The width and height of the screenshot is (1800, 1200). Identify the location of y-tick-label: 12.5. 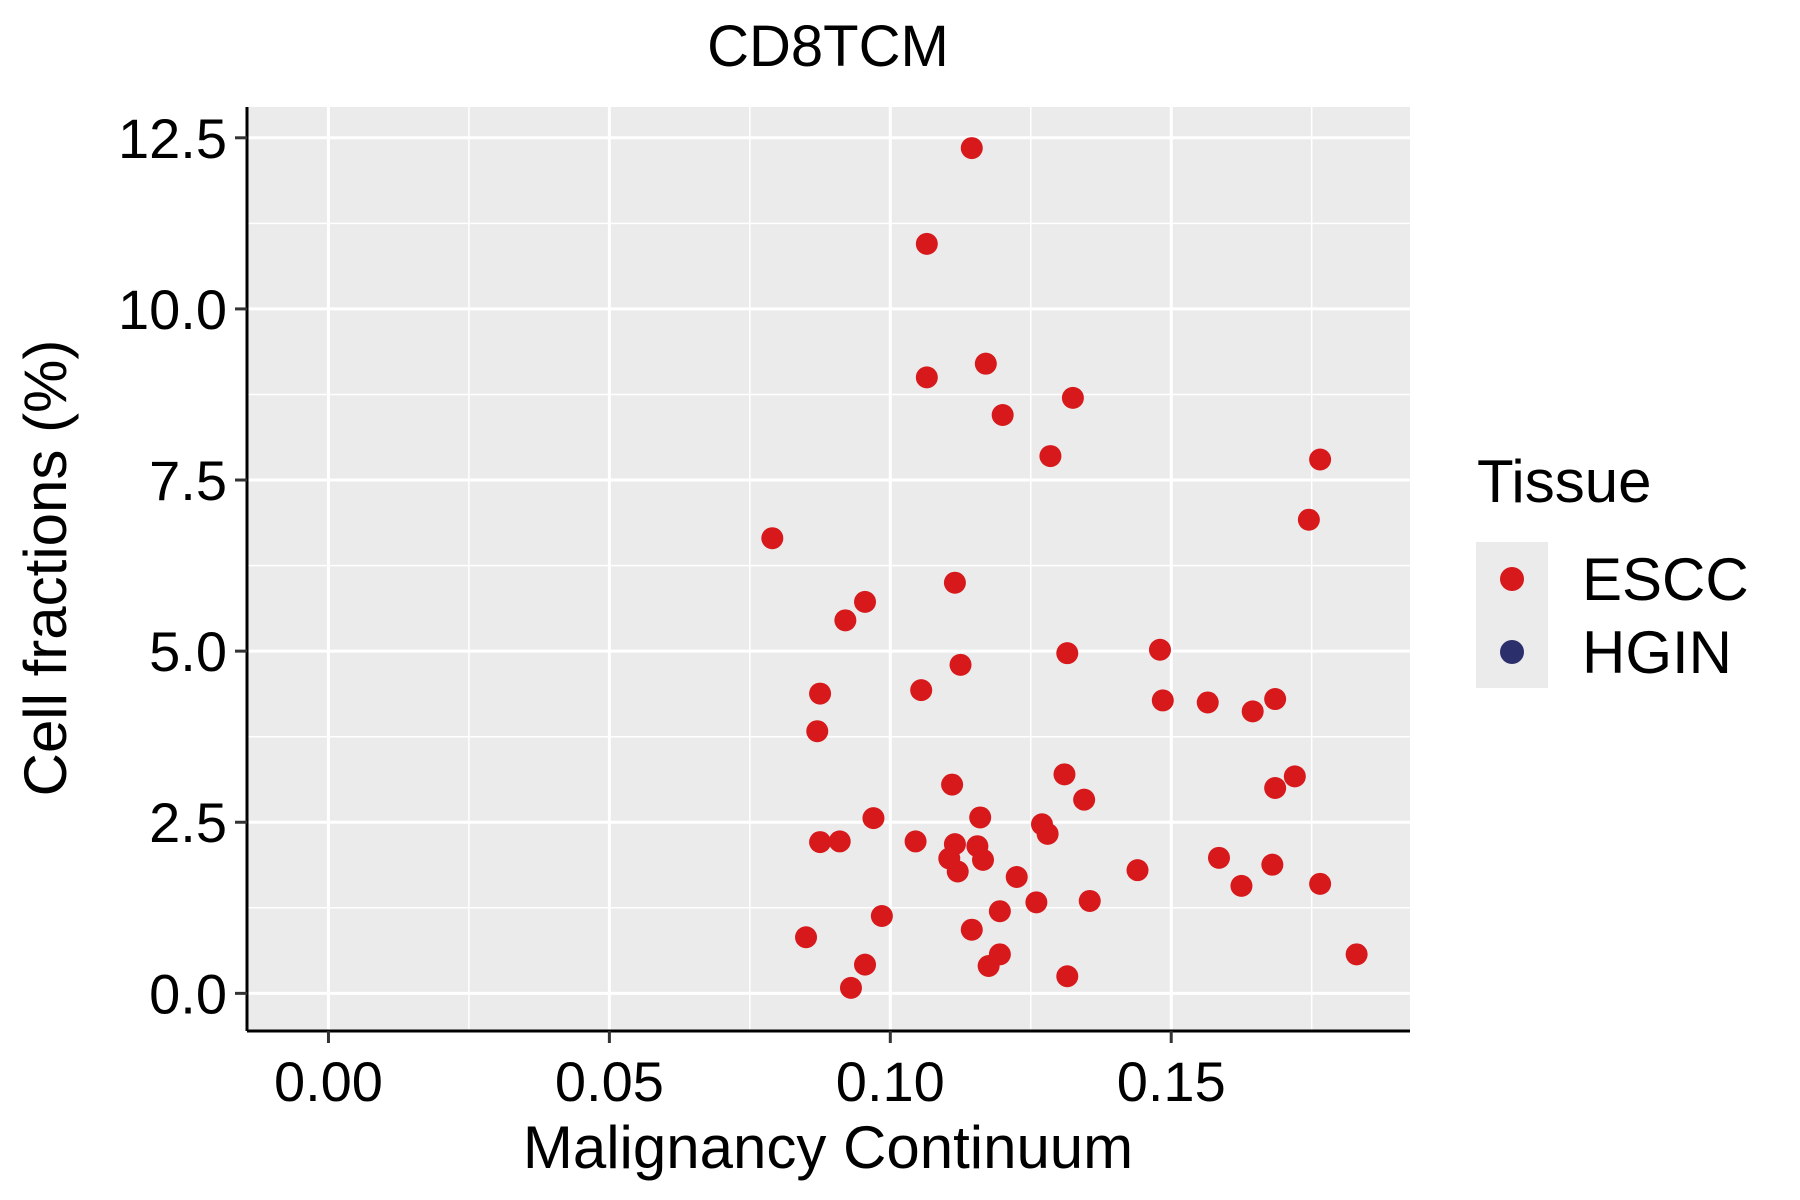
(172, 138).